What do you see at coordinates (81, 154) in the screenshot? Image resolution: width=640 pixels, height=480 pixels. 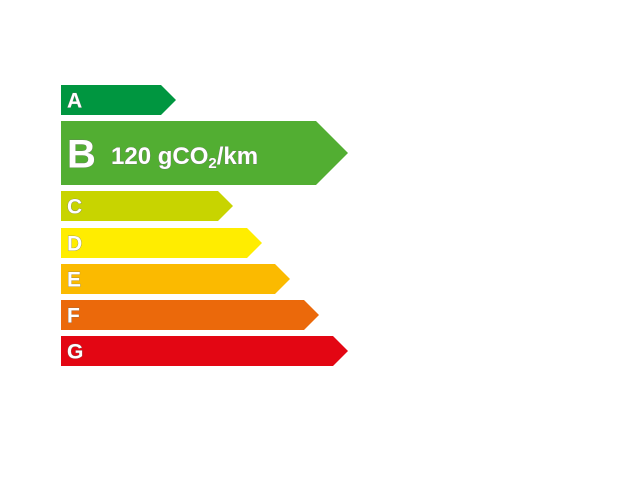 I see `rating-letter: B` at bounding box center [81, 154].